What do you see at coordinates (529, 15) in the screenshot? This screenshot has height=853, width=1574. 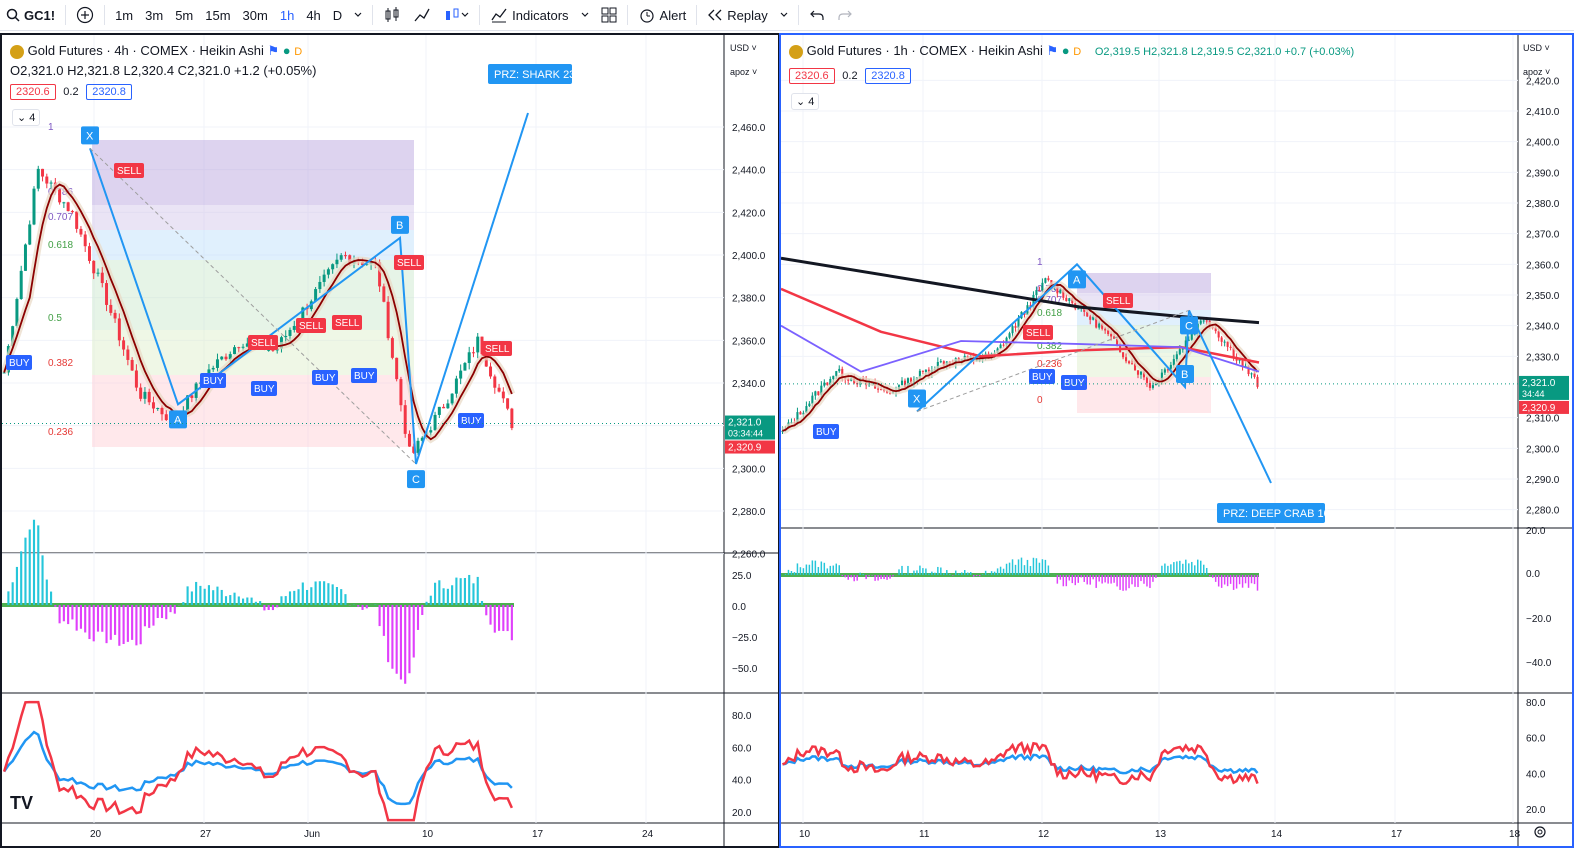 I see `indicators-button: Indicators` at bounding box center [529, 15].